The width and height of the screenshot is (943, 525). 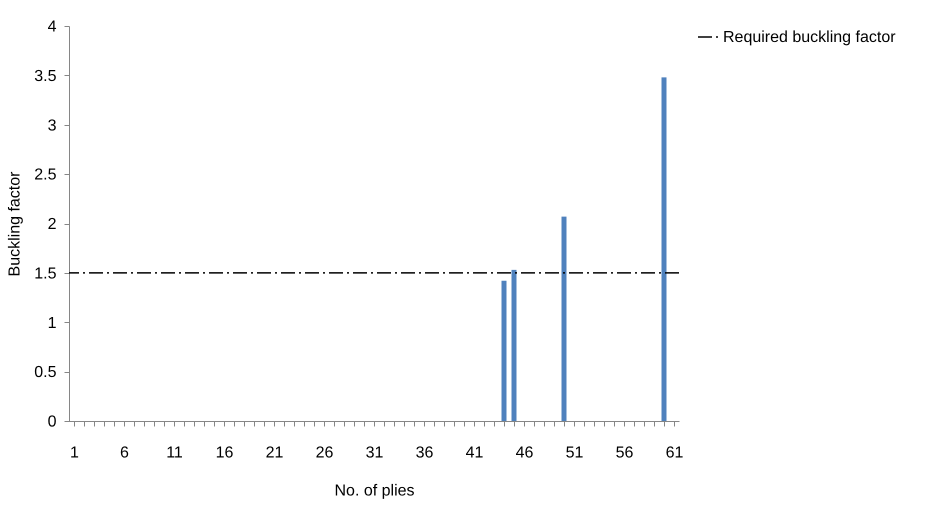 I want to click on x-tick-label: 46, so click(x=525, y=453).